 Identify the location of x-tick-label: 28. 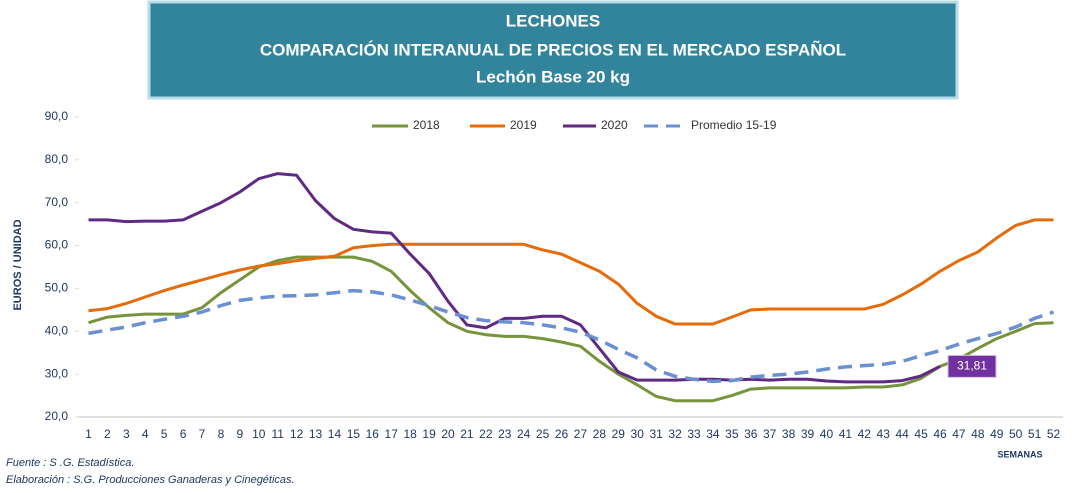
(600, 434).